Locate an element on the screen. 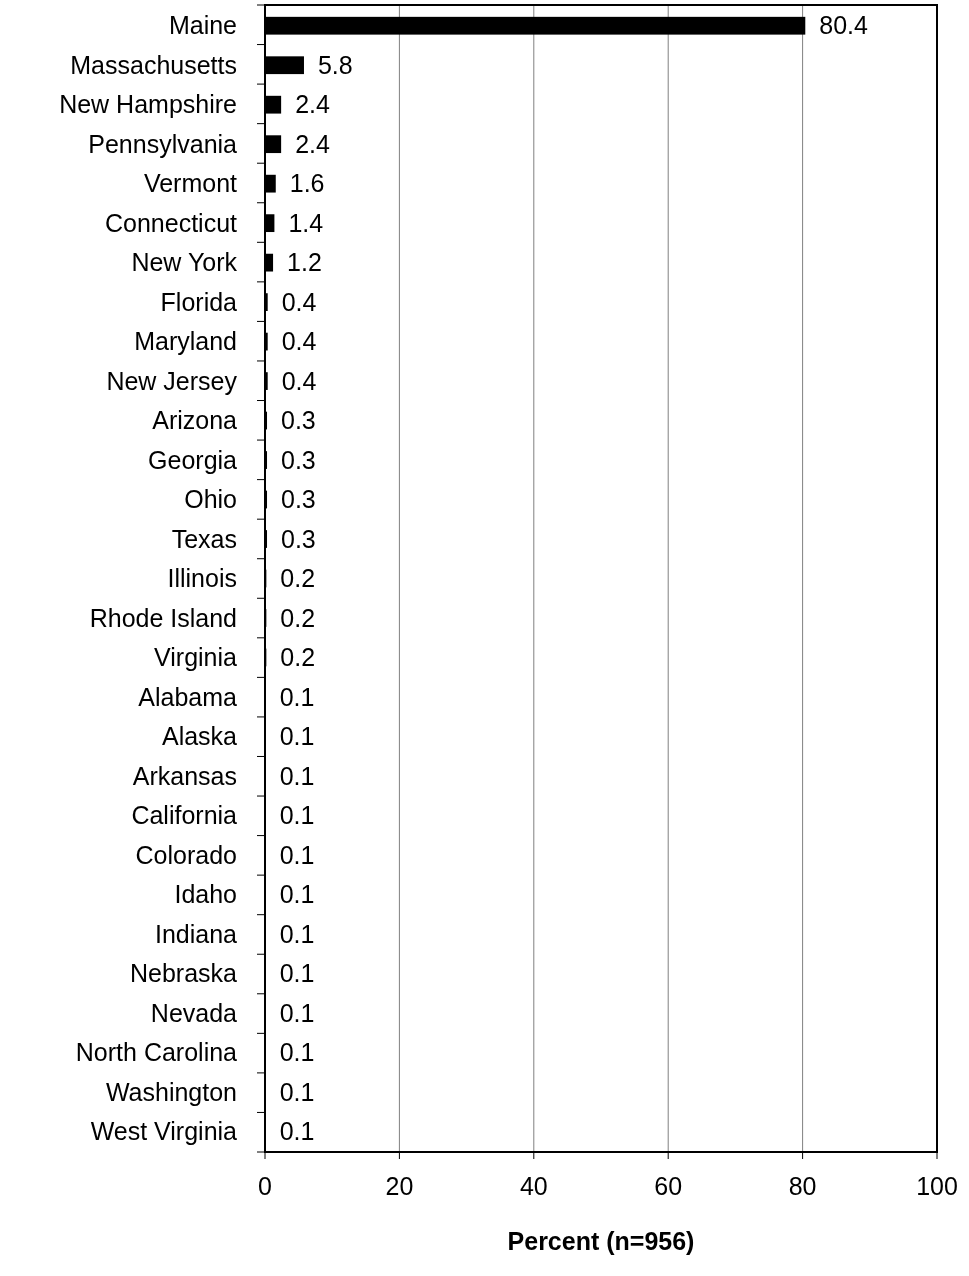 The width and height of the screenshot is (969, 1276). y-tick-label: Arizona is located at coordinates (195, 420).